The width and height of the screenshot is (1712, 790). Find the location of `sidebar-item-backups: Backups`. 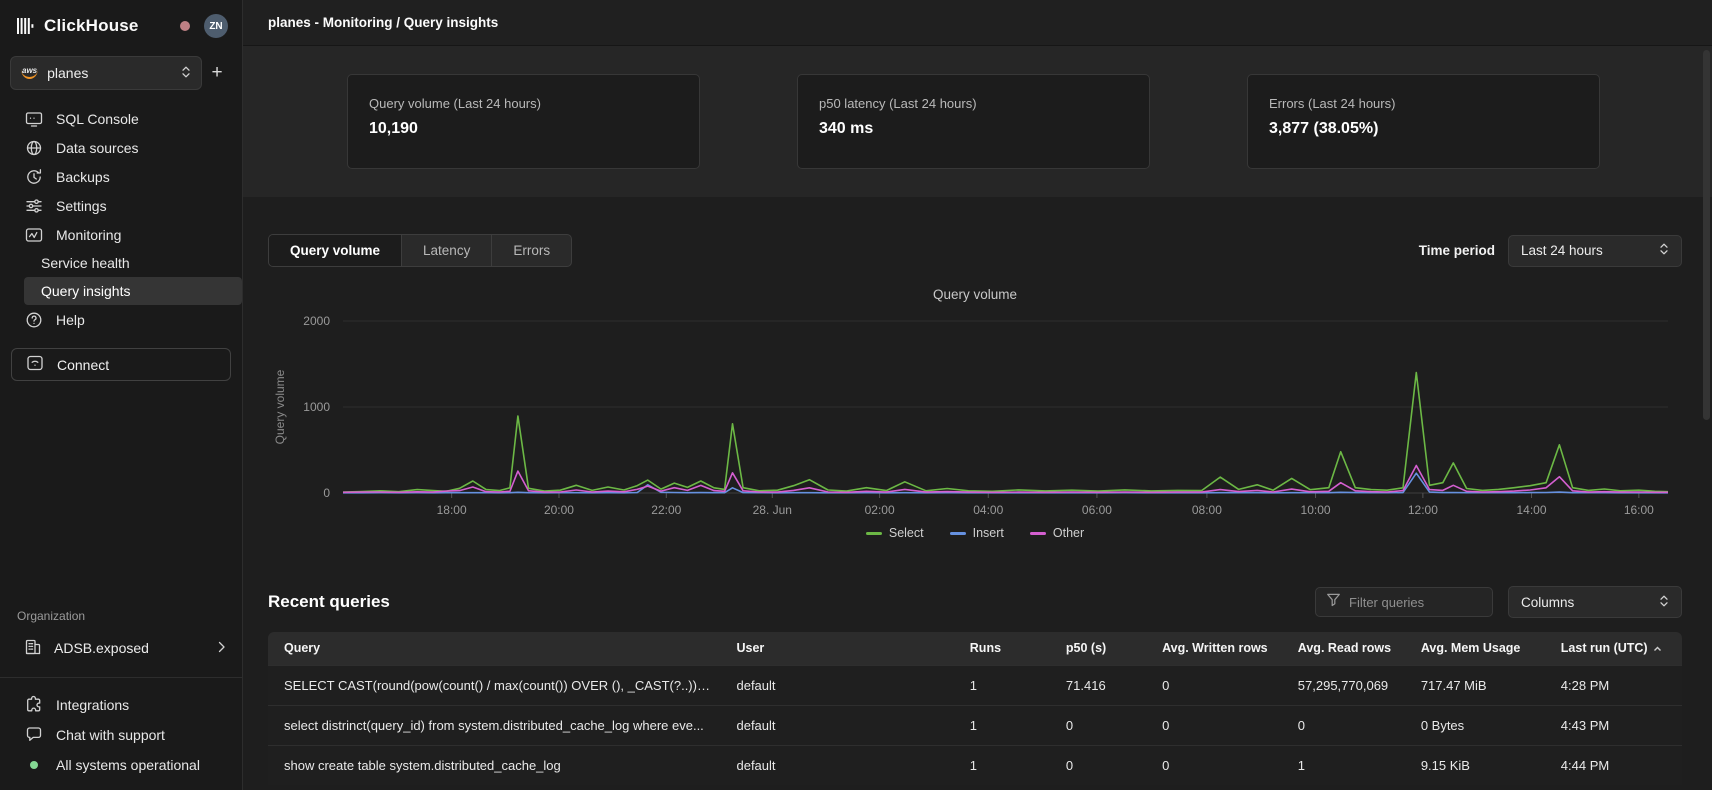

sidebar-item-backups: Backups is located at coordinates (121, 176).